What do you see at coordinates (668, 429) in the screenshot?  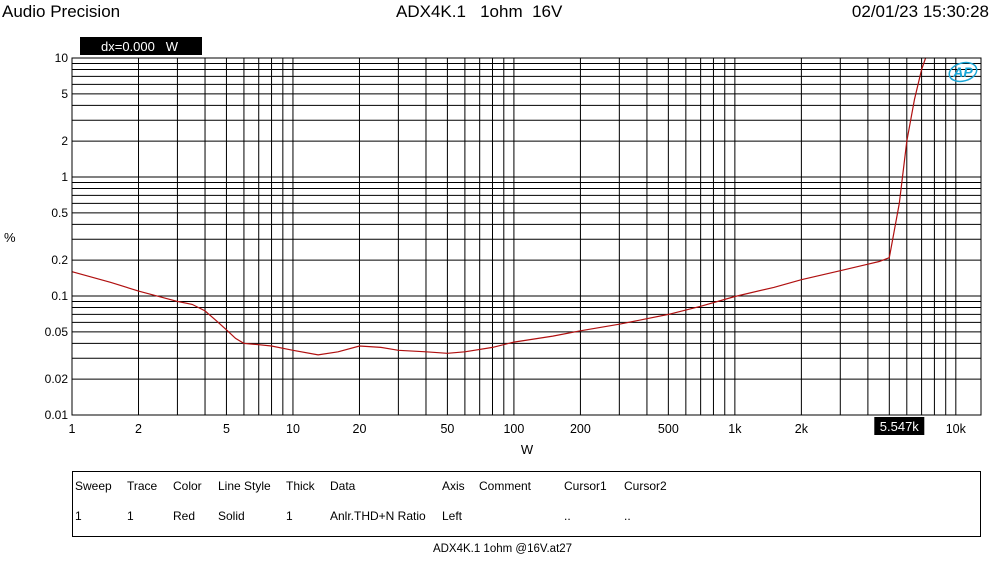 I see `x-tick-label: 500` at bounding box center [668, 429].